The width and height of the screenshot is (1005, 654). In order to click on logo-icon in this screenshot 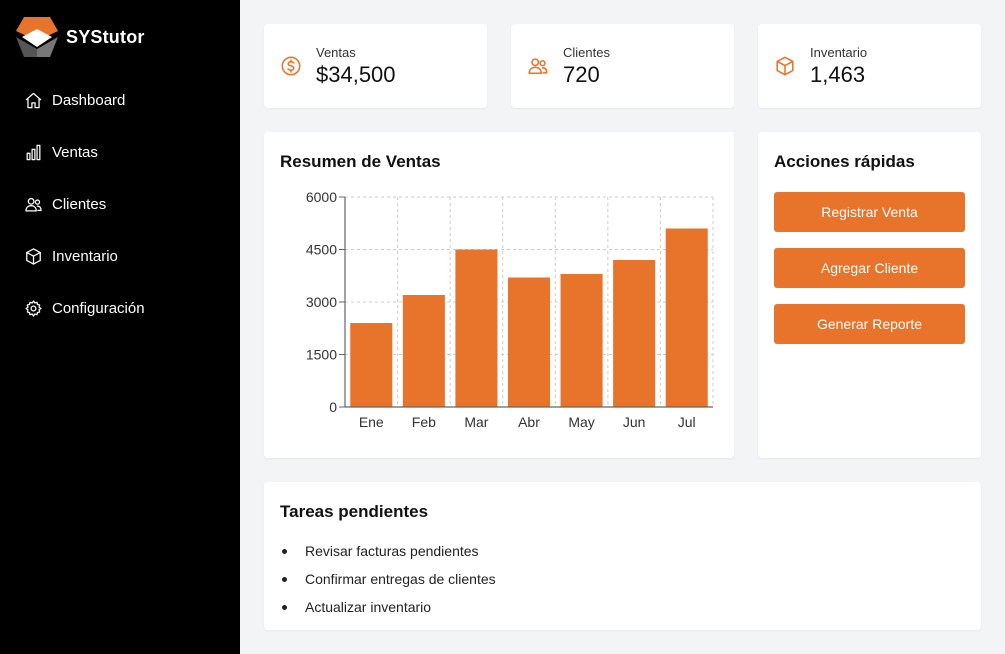, I will do `click(37, 37)`.